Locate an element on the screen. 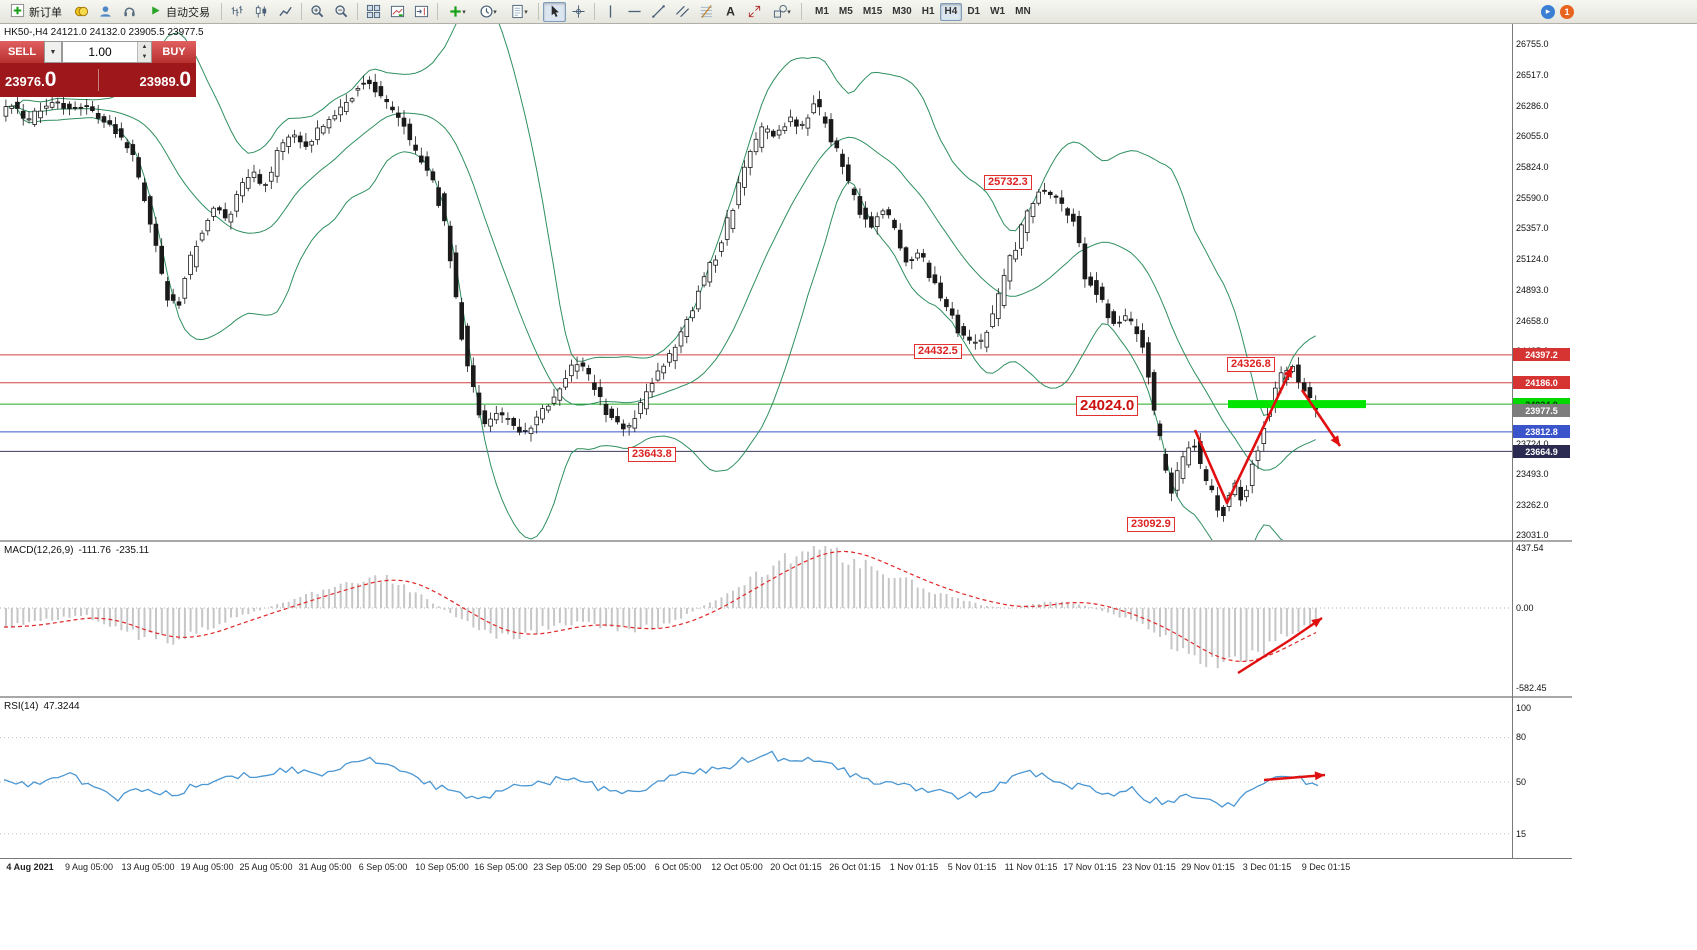 The image size is (1697, 950). candlestick-chart-button is located at coordinates (261, 12).